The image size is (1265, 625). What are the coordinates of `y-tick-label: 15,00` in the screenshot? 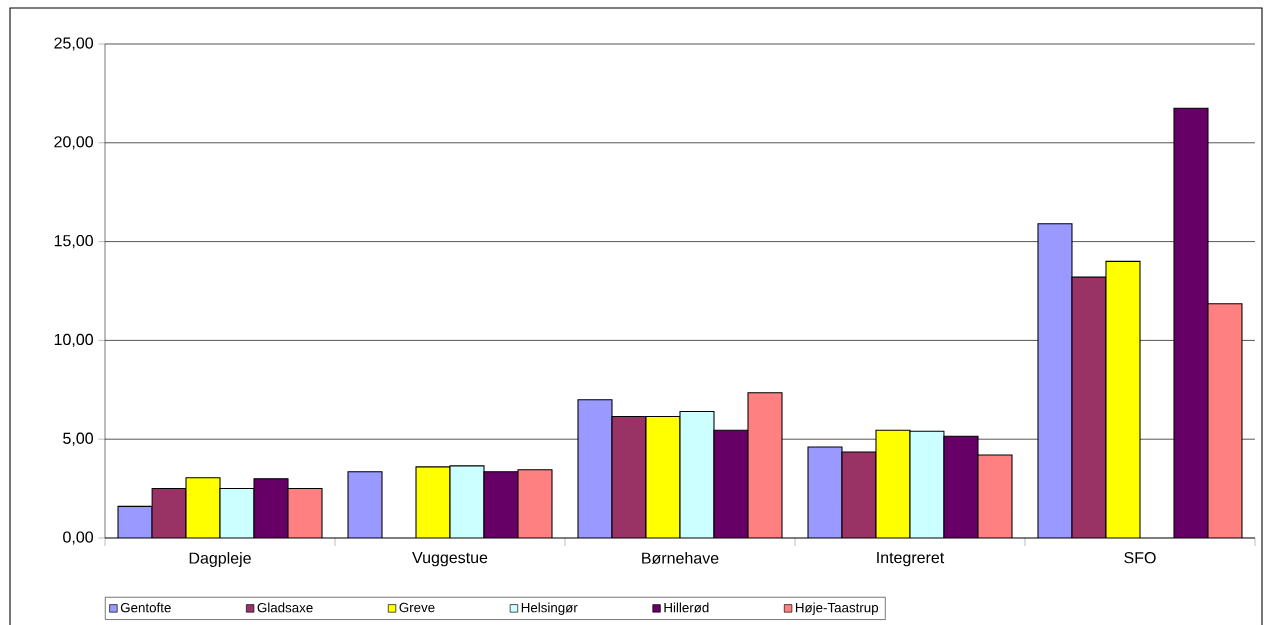 It's located at (74, 241).